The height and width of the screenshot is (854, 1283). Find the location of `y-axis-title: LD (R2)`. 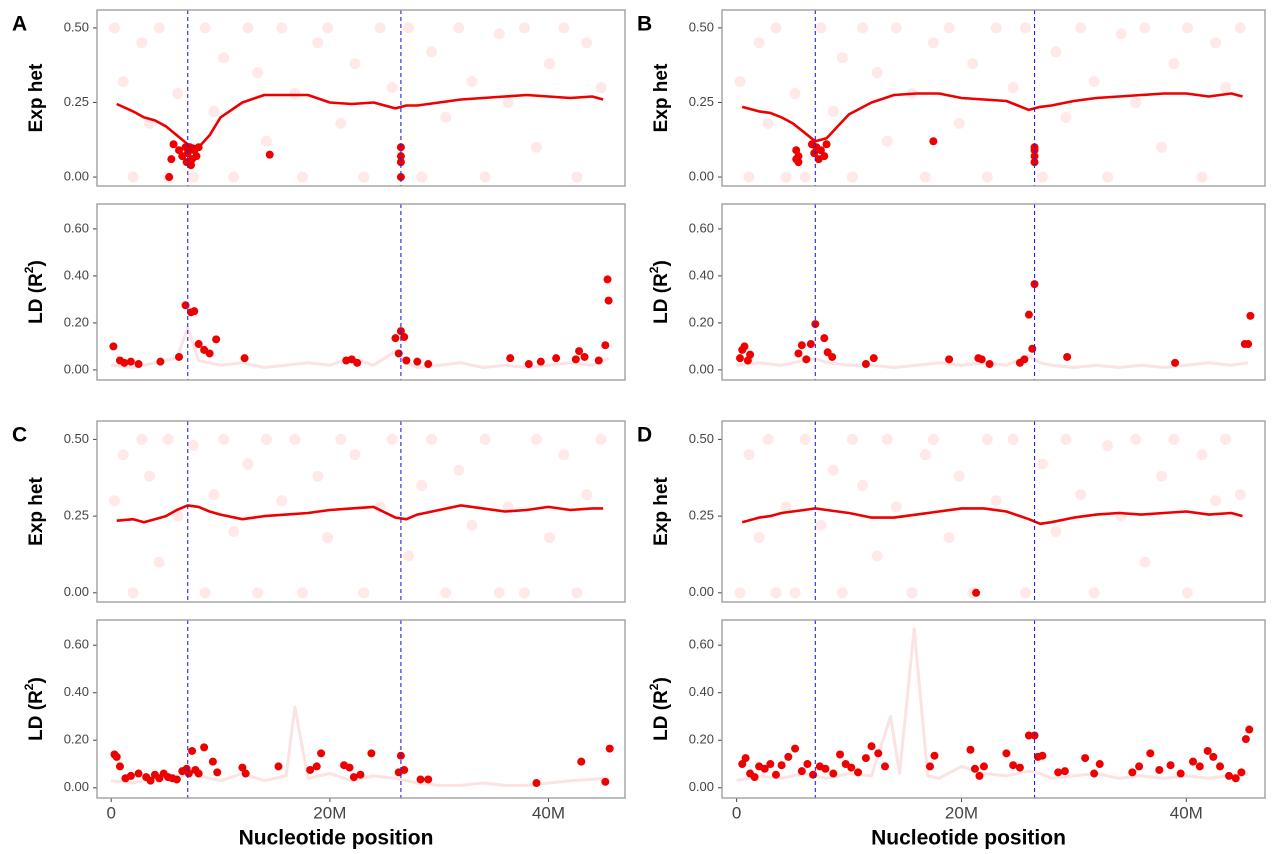

y-axis-title: LD (R2) is located at coordinates (659, 292).